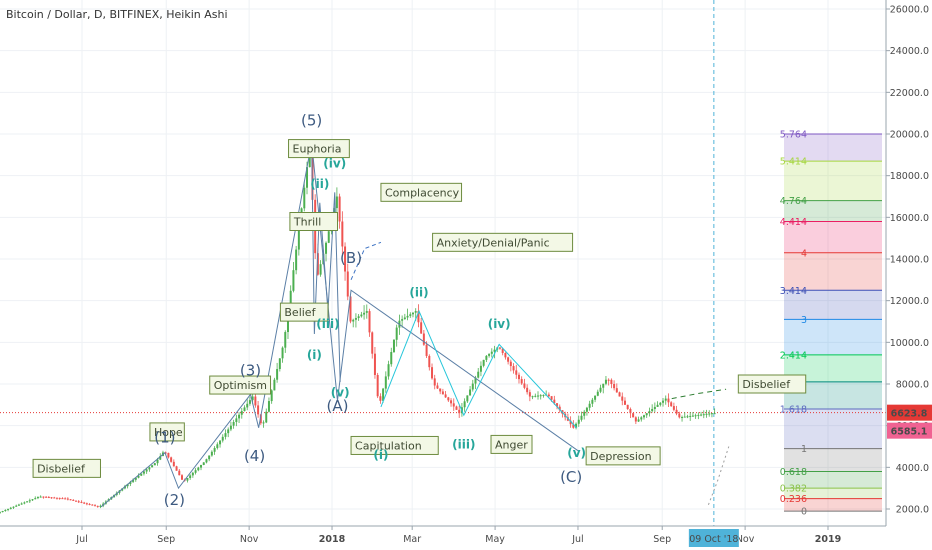 The image size is (932, 550). I want to click on fib-level-label: 4.764, so click(793, 201).